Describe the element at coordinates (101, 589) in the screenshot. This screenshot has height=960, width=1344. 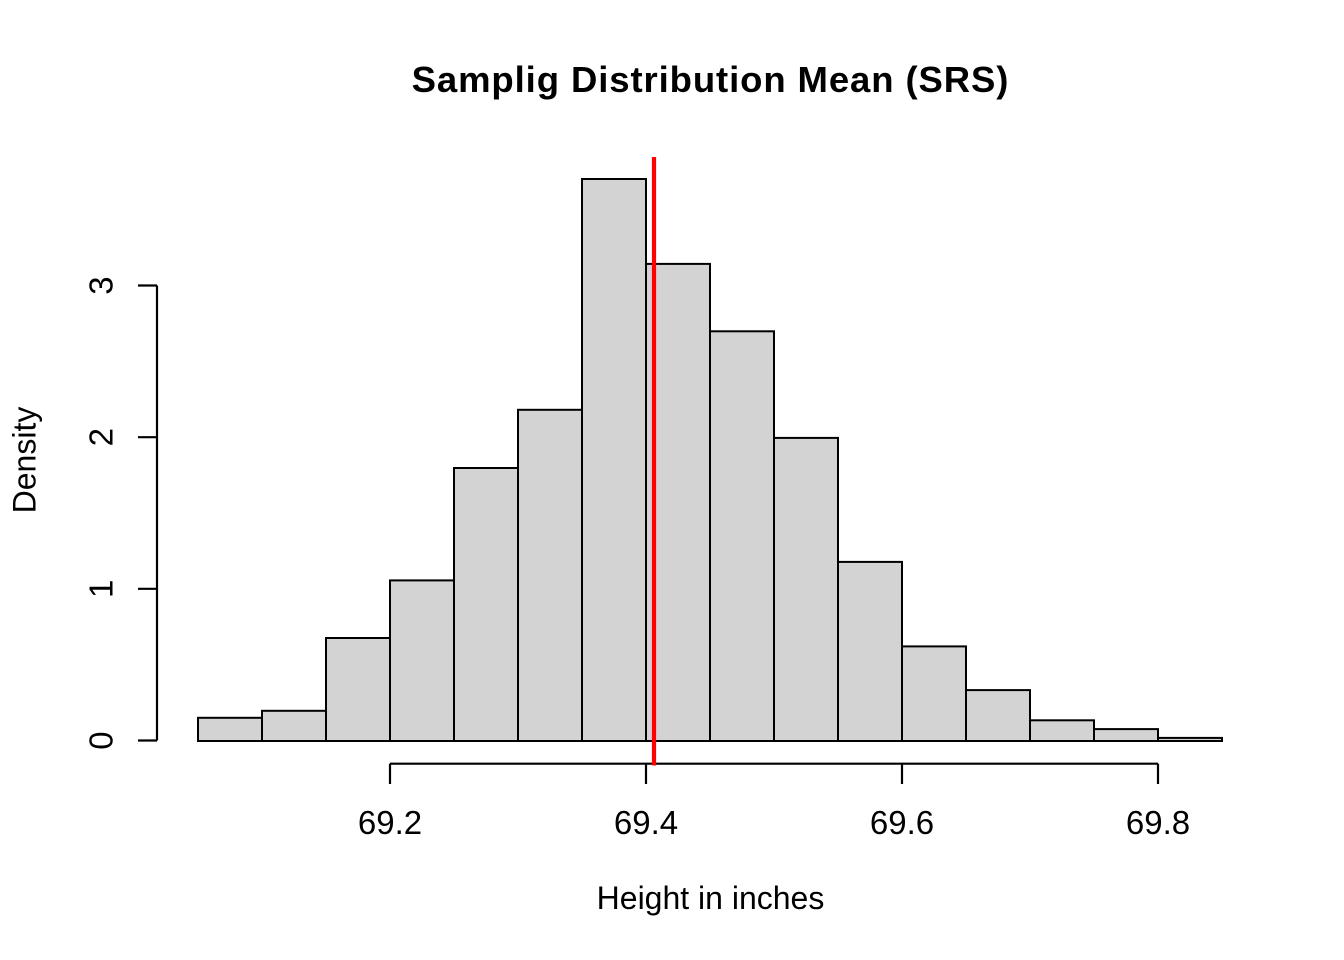
I see `svg-text: 1` at that location.